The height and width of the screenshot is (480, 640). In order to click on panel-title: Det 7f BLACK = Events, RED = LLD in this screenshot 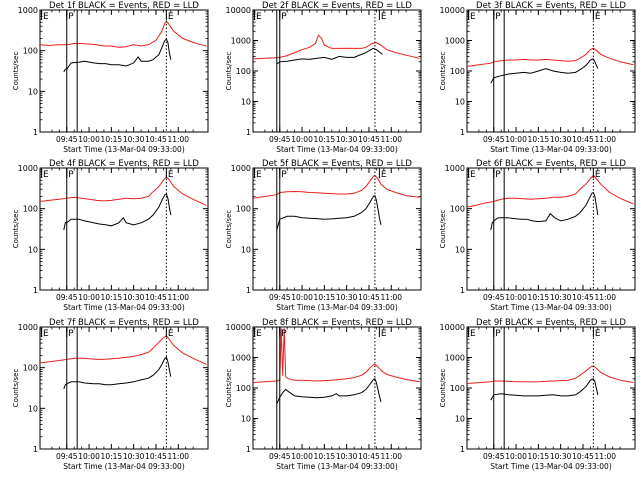, I will do `click(124, 323)`.